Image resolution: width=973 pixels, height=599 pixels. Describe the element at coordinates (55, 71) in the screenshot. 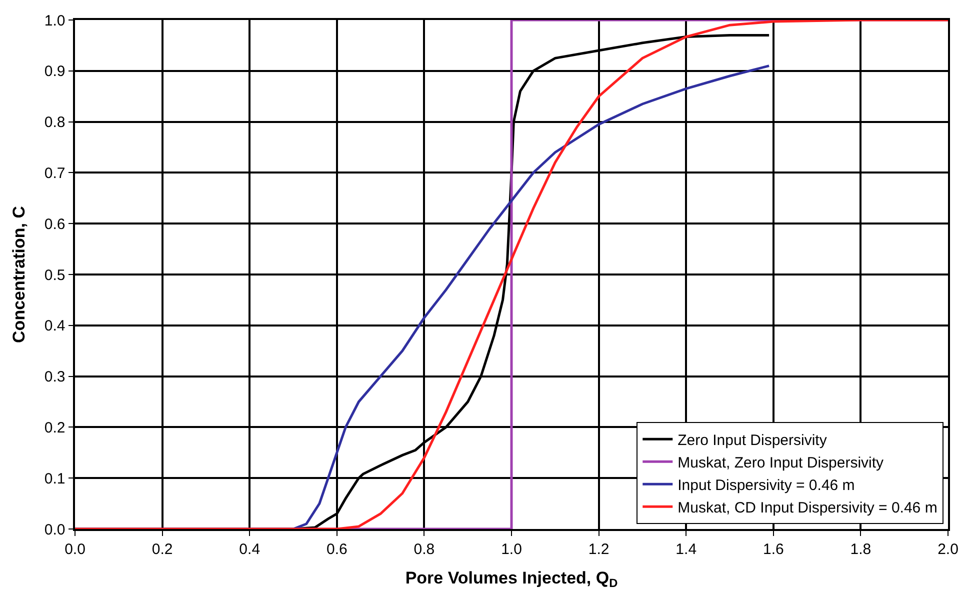

I see `y-tick-label: 0.9` at that location.